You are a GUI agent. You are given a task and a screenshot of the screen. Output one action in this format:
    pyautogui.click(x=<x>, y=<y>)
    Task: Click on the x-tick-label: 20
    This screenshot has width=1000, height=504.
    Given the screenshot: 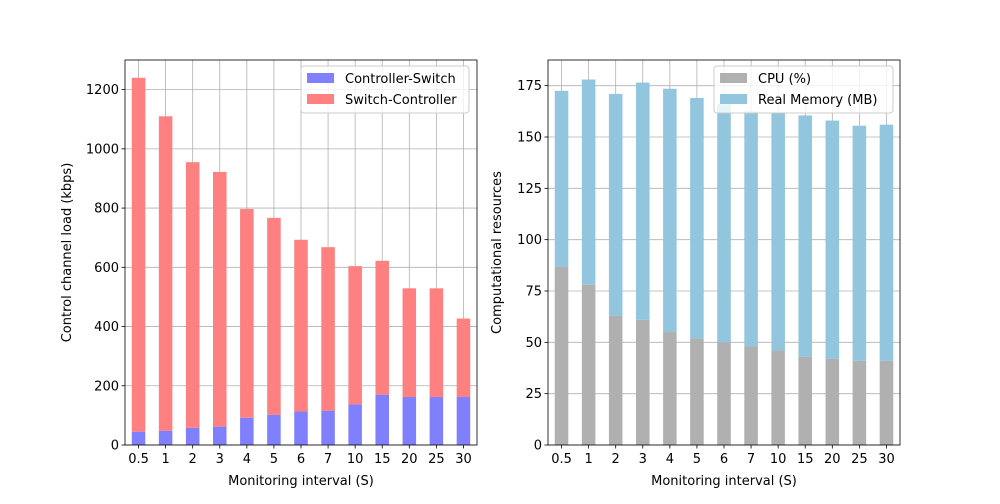 What is the action you would take?
    pyautogui.click(x=409, y=459)
    